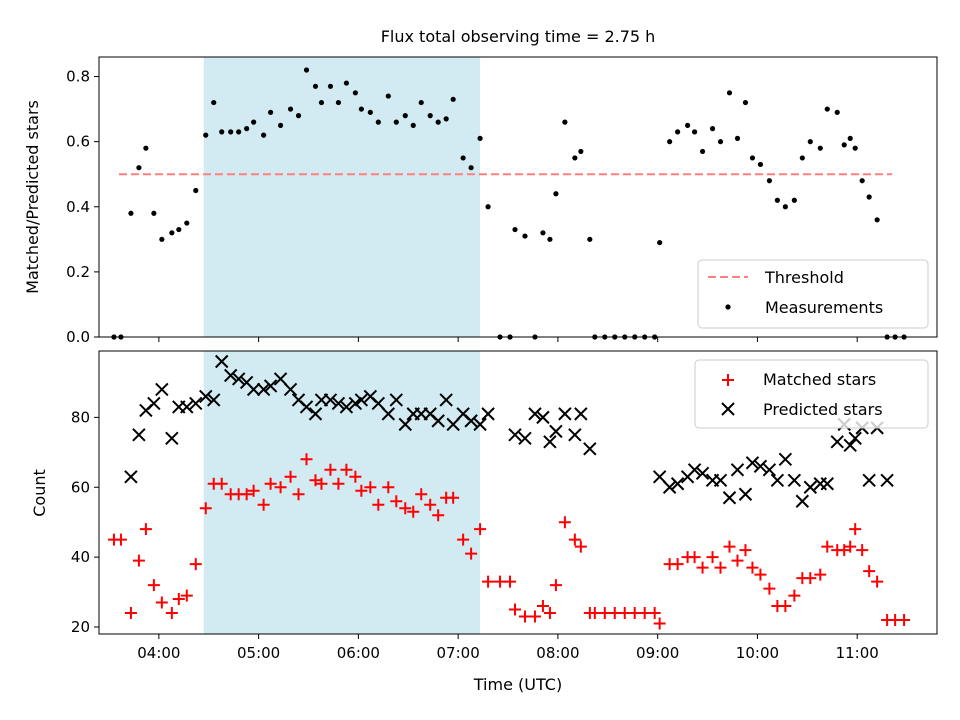 The width and height of the screenshot is (960, 720). I want to click on ratio-y-ticks: 0.0 0.2 0.4 0.6 0.8, so click(82, 207).